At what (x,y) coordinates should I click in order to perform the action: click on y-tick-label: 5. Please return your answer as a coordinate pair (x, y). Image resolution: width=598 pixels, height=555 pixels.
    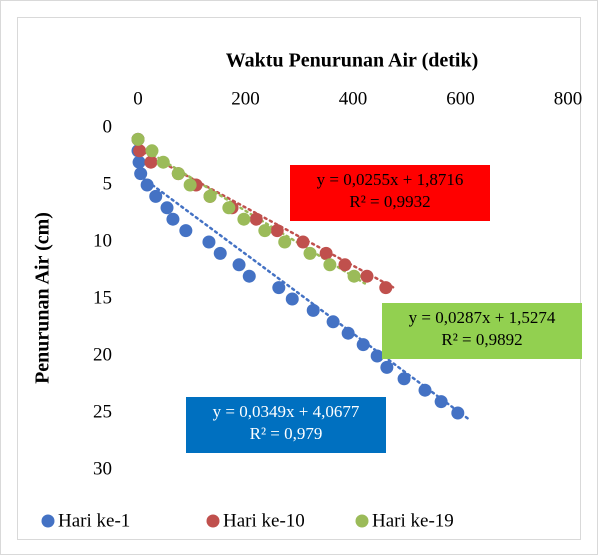
    Looking at the image, I should click on (108, 183).